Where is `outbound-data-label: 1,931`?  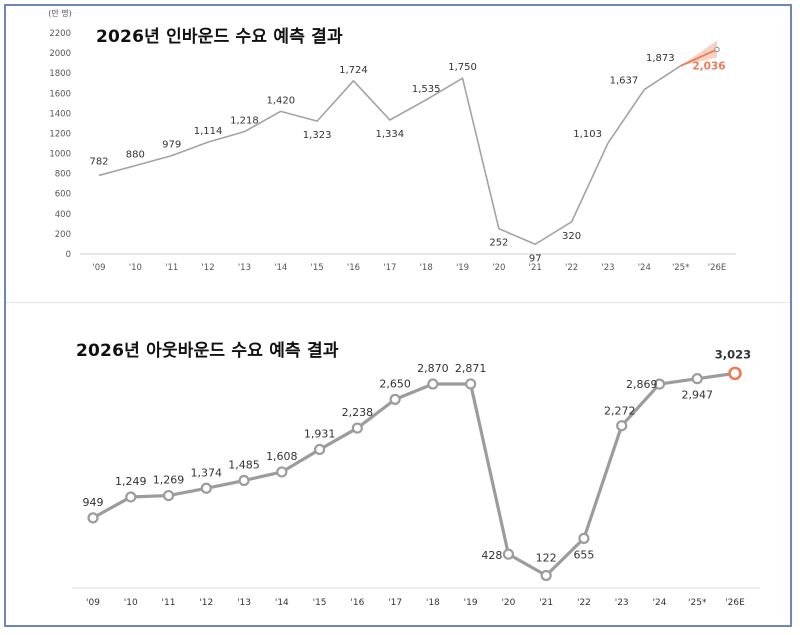 outbound-data-label: 1,931 is located at coordinates (320, 433).